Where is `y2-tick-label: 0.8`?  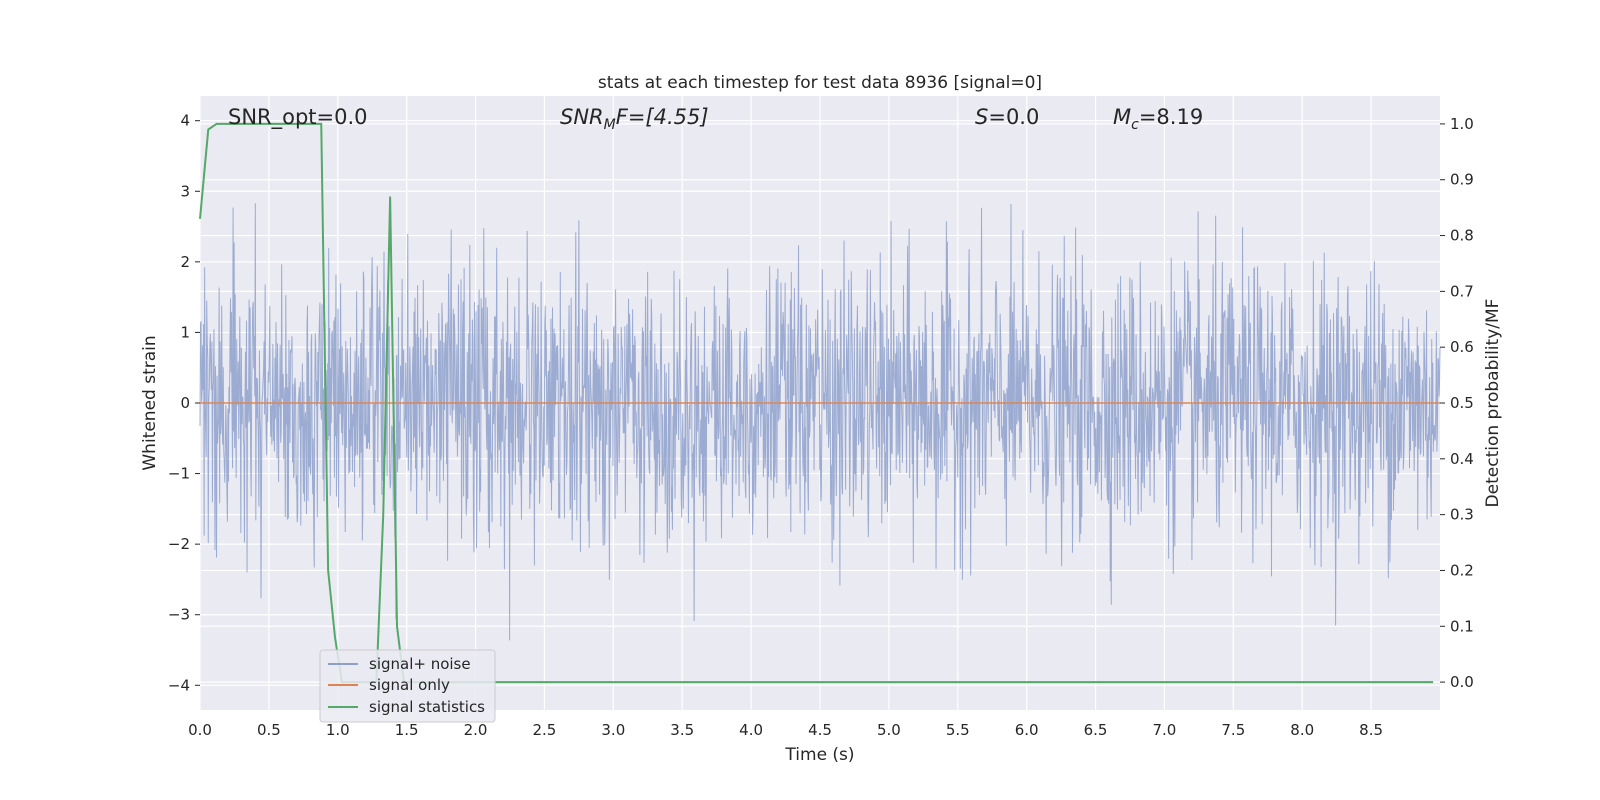 y2-tick-label: 0.8 is located at coordinates (1462, 236).